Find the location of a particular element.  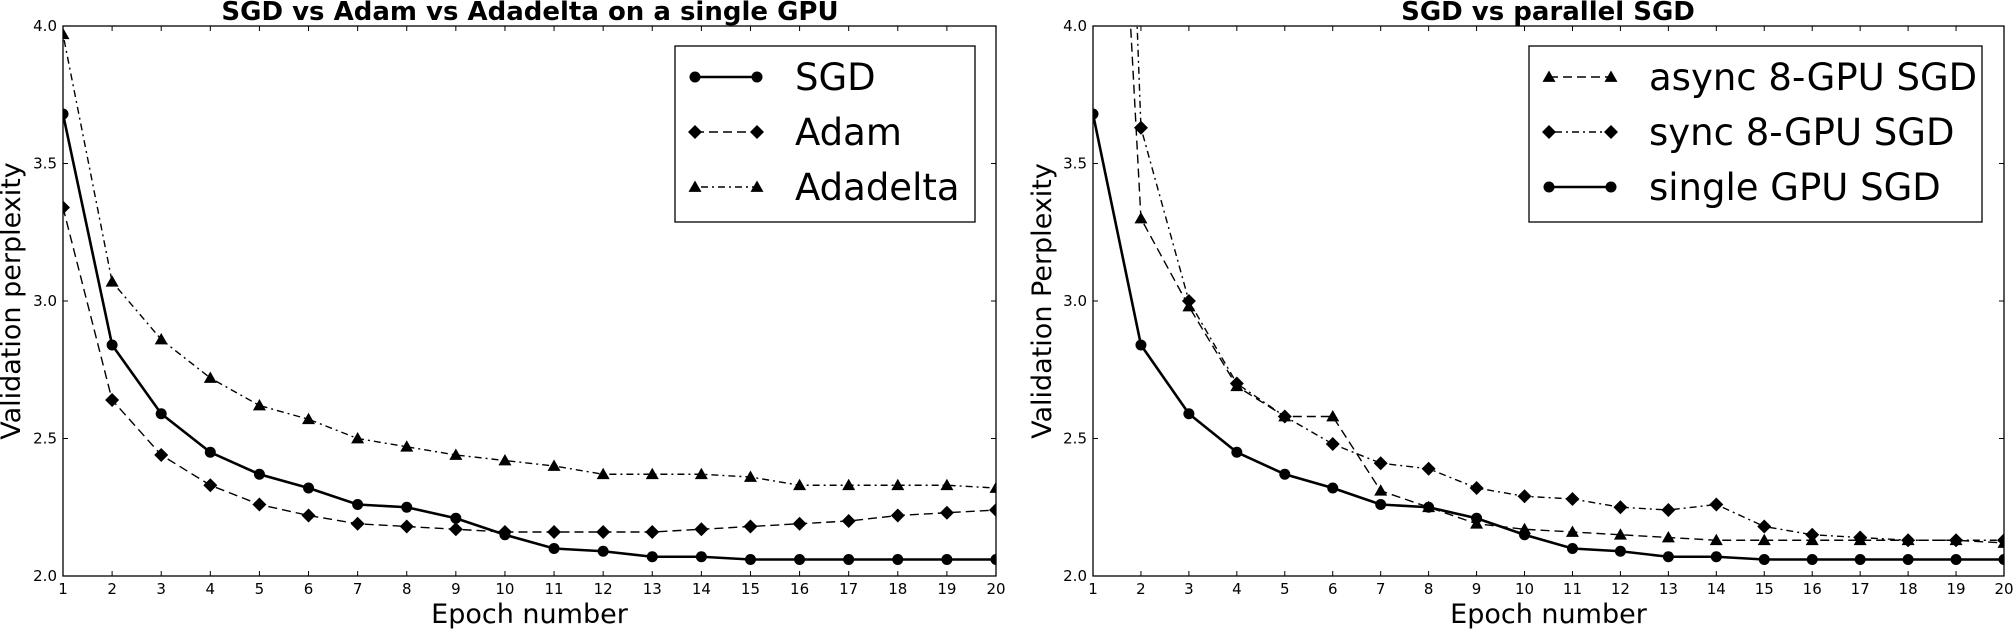

x-tick-label: 19 is located at coordinates (1956, 589).